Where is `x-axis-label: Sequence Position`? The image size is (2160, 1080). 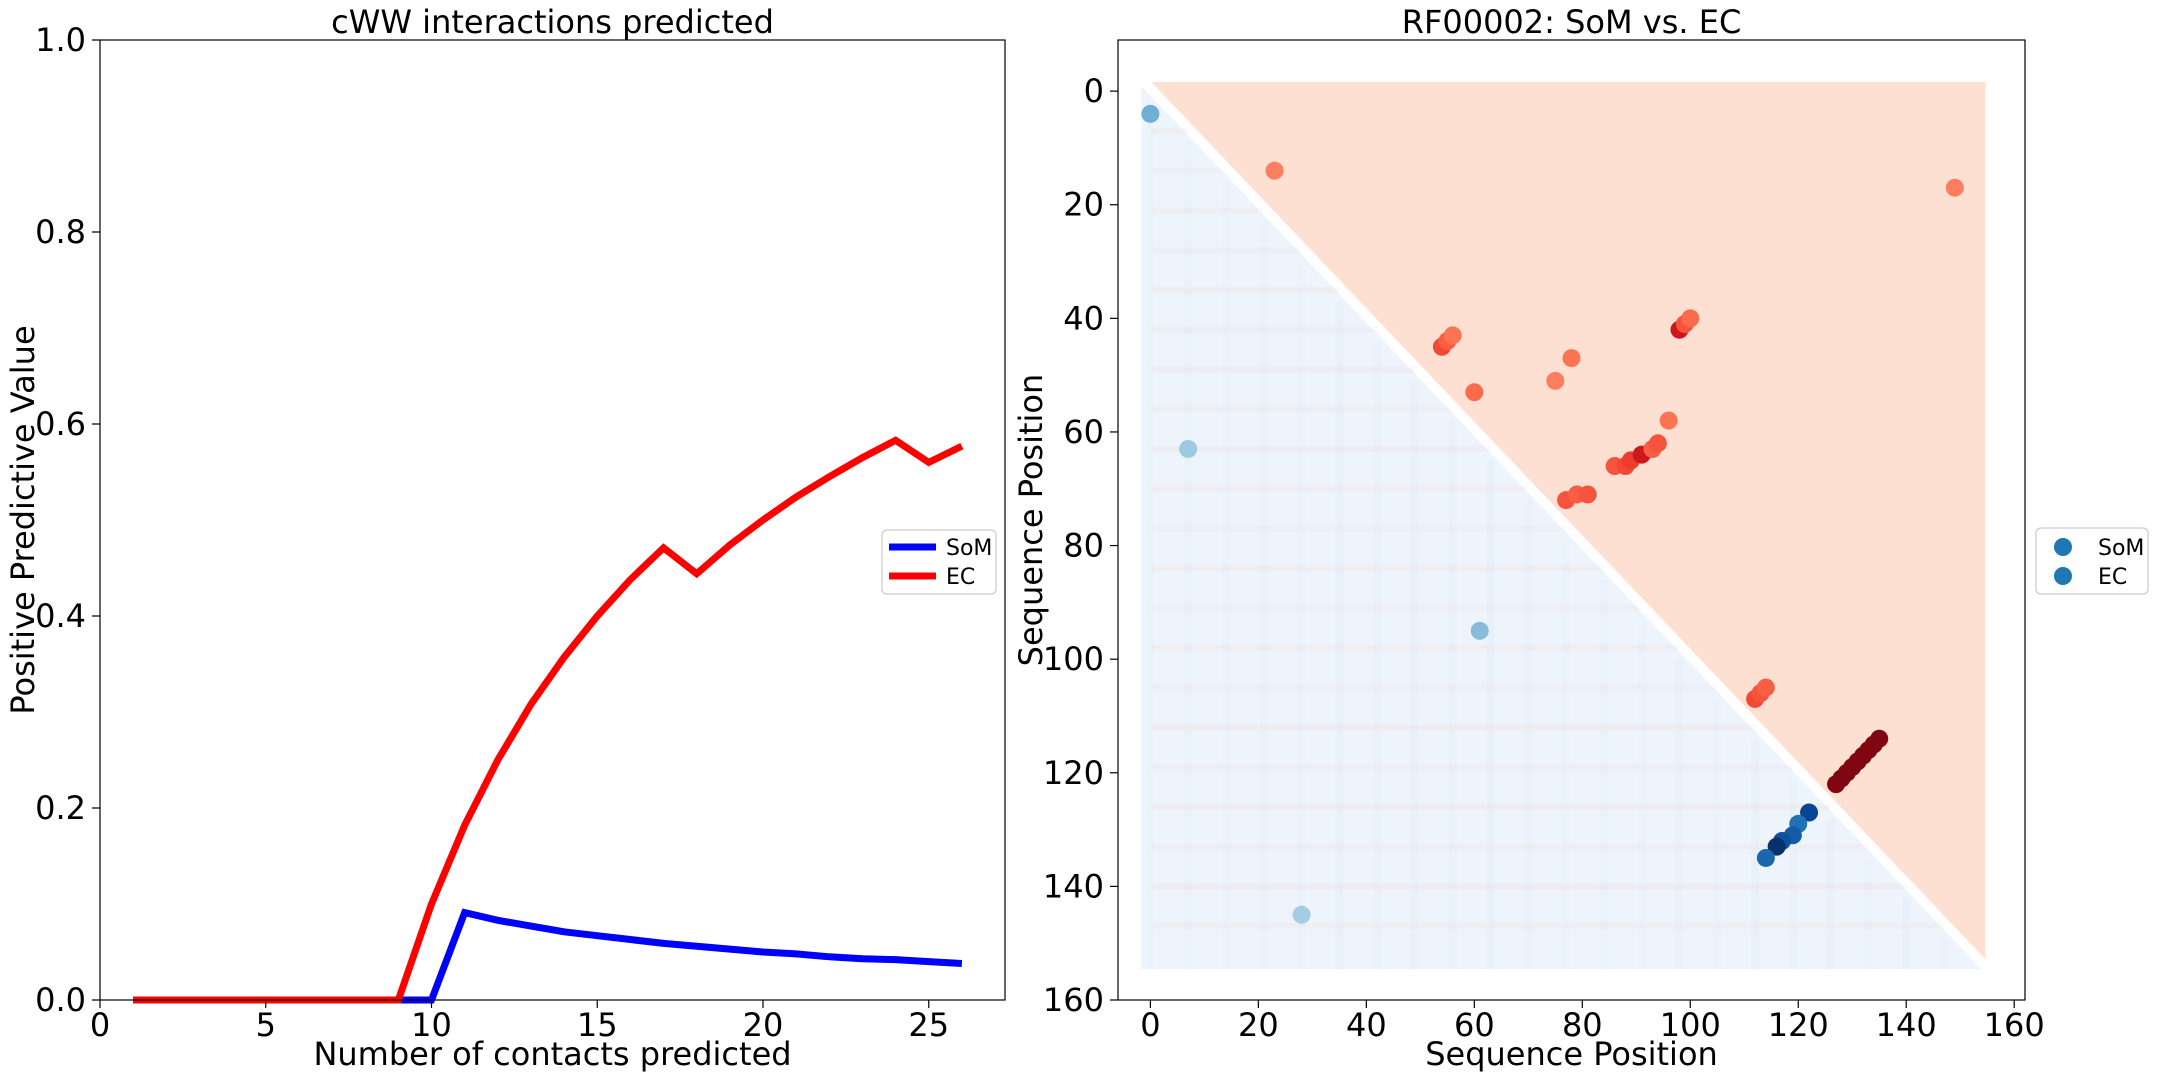
x-axis-label: Sequence Position is located at coordinates (1571, 1054).